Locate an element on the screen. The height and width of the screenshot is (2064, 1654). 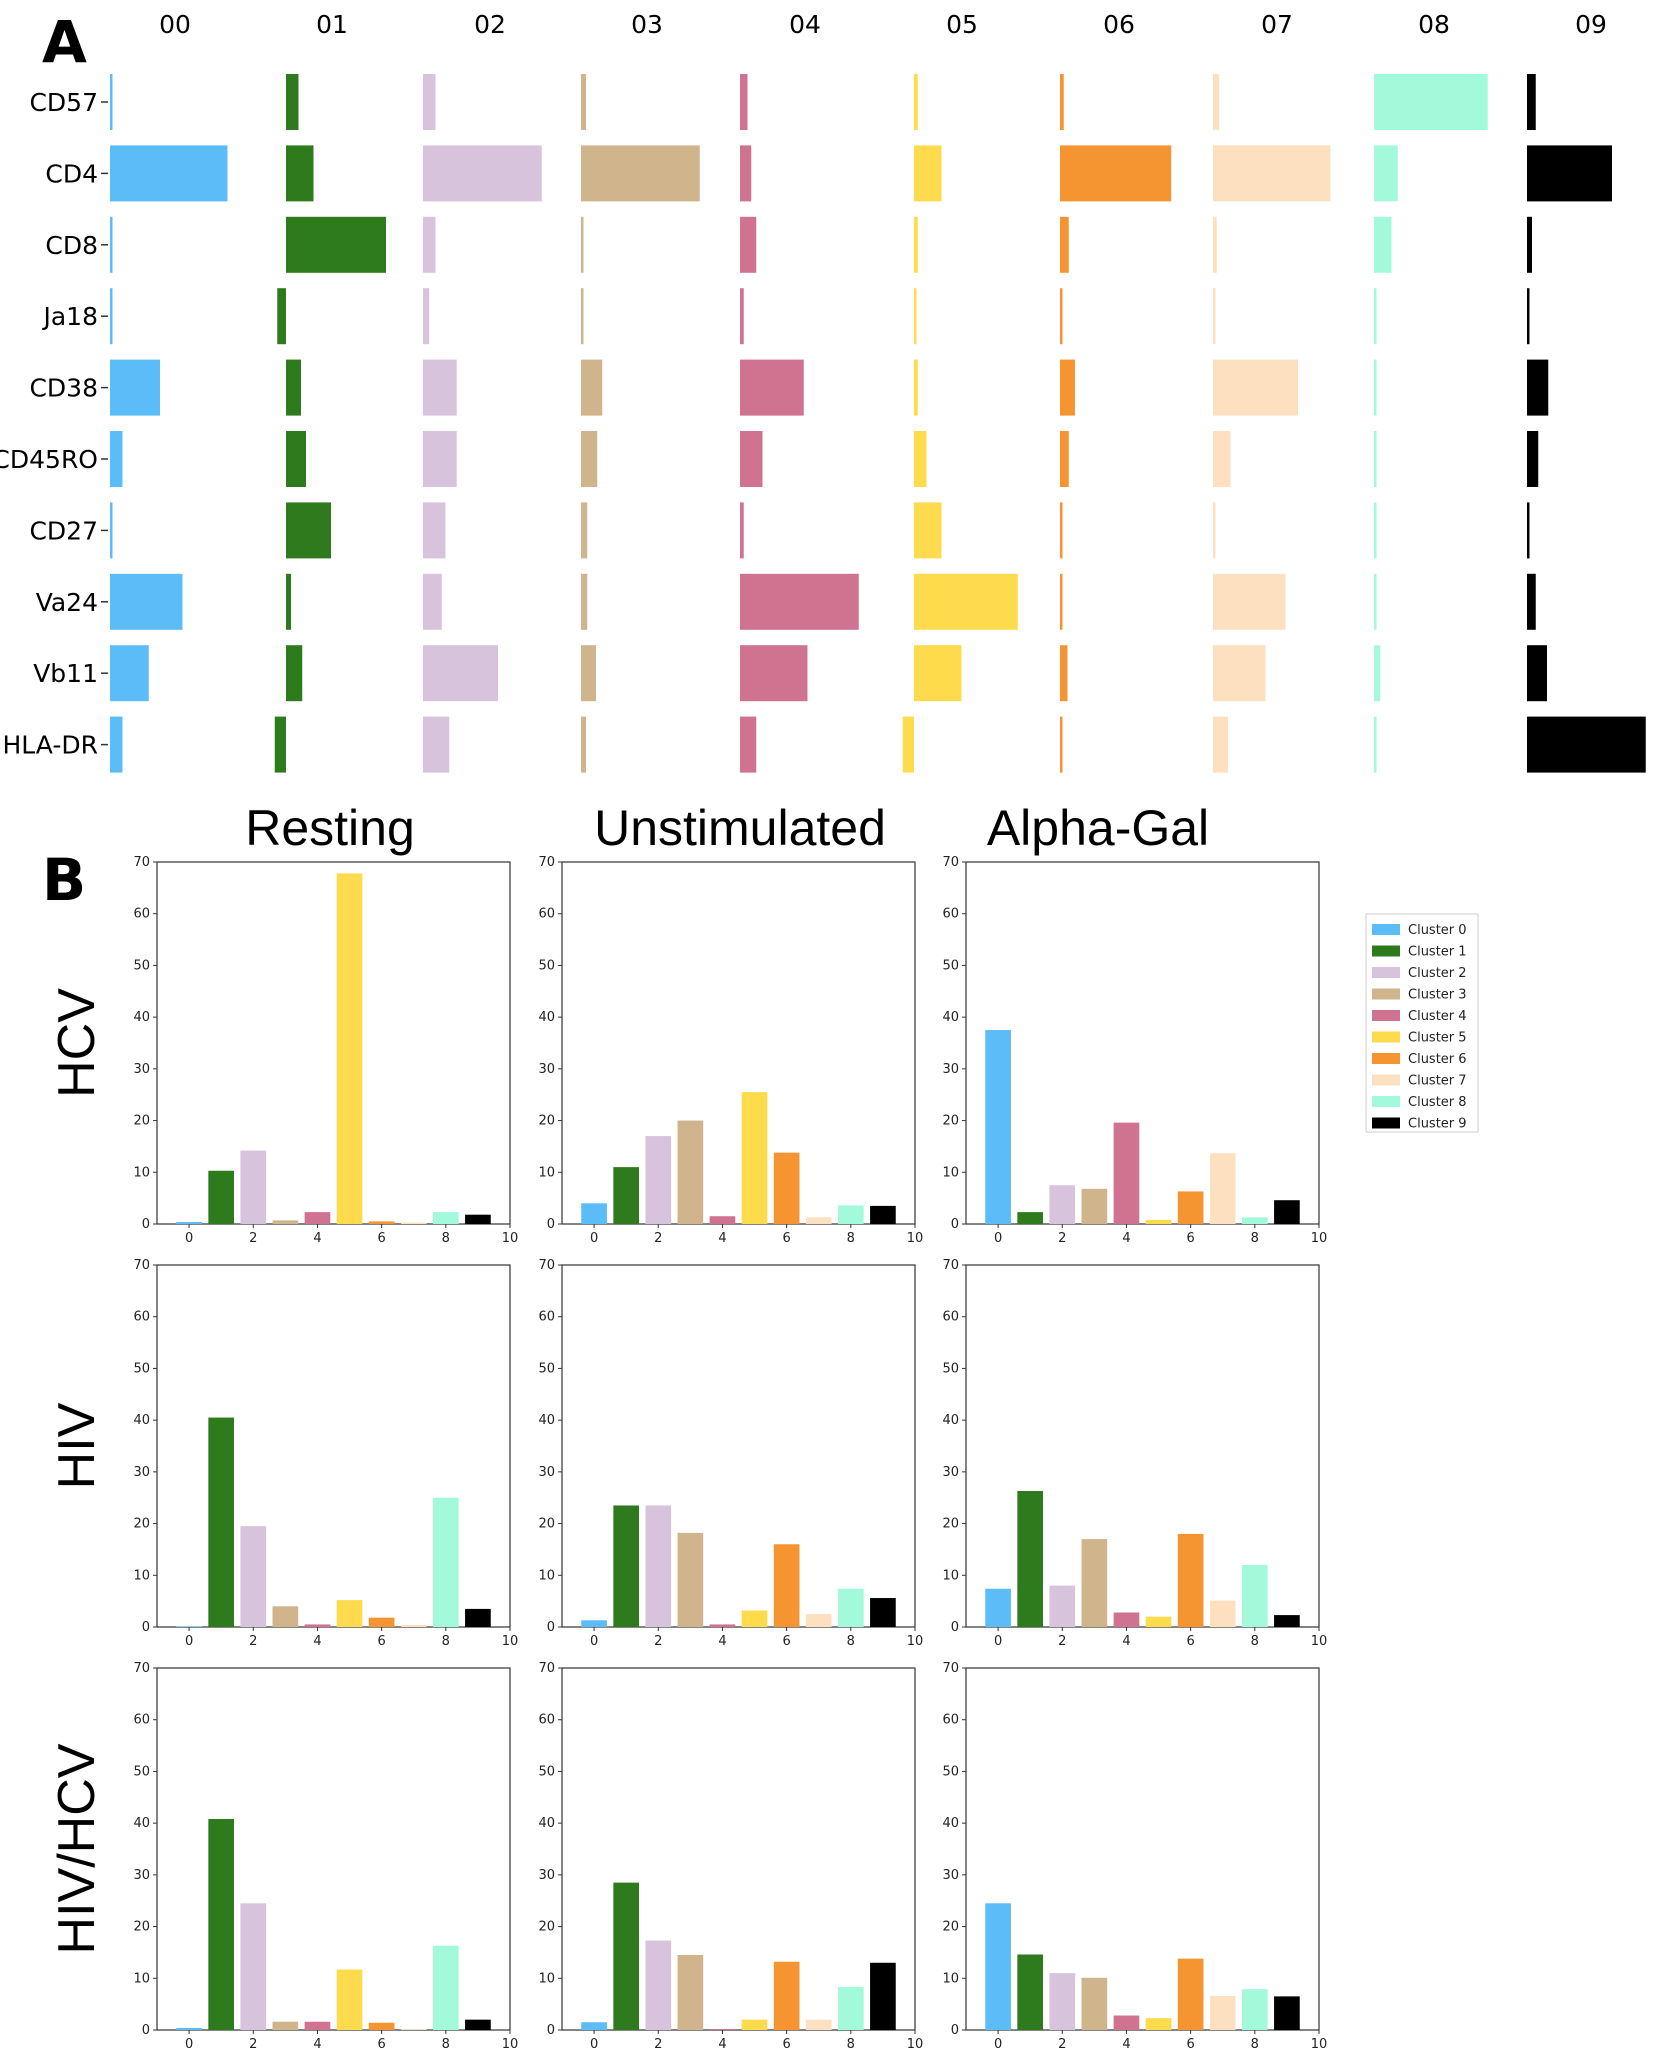
bar-09-vb11 is located at coordinates (1537, 673).